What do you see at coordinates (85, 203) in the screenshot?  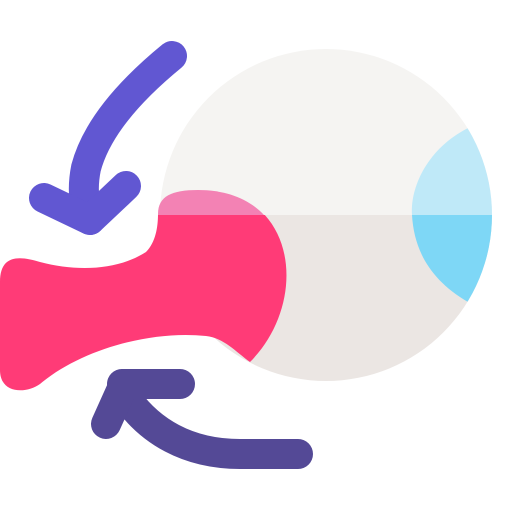 I see `curved-arrow-top-head` at bounding box center [85, 203].